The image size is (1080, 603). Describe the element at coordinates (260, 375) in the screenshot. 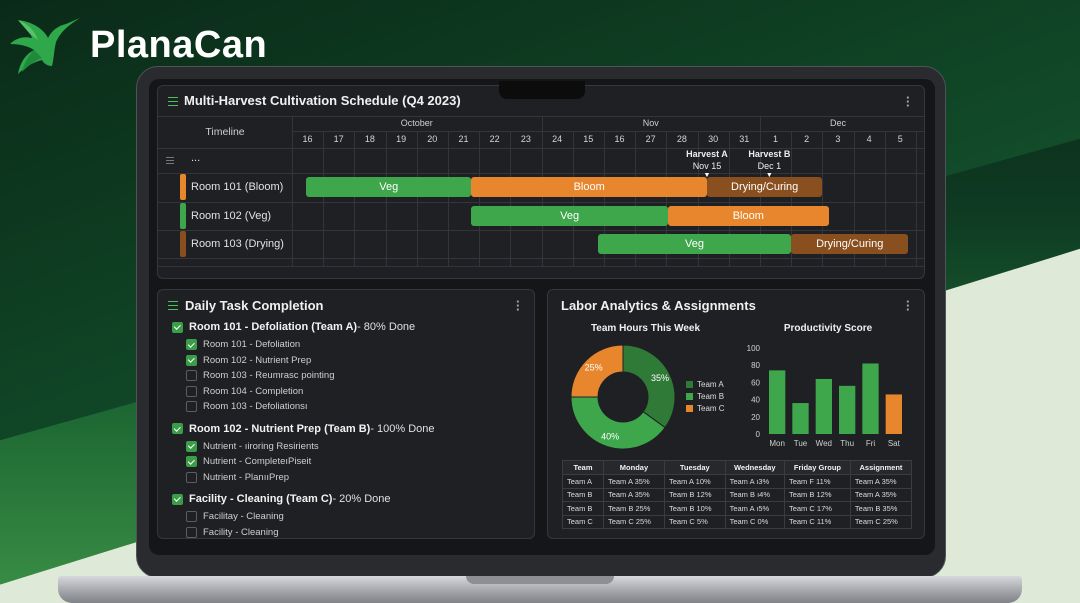

I see `task-item: Room 103 - Reumrasc pointing` at that location.